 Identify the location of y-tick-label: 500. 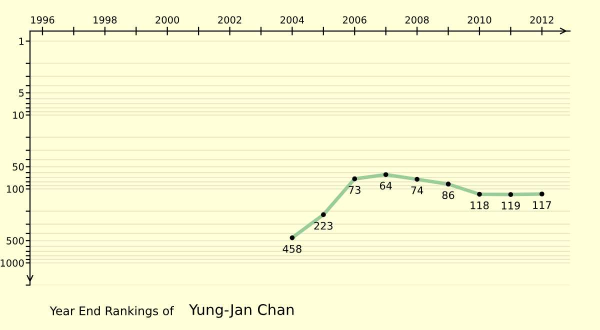
(15, 240).